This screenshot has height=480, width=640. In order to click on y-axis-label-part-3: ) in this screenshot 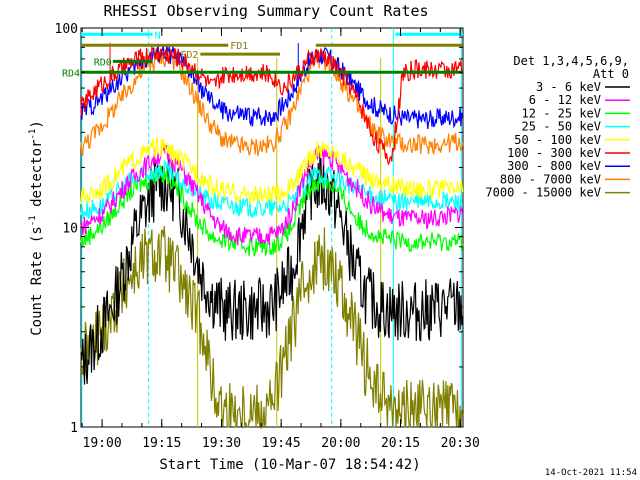, I will do `click(37, 124)`.